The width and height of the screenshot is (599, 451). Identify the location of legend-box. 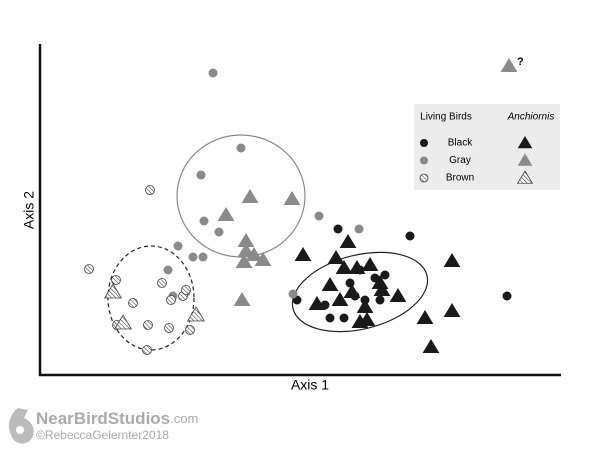
(487, 147).